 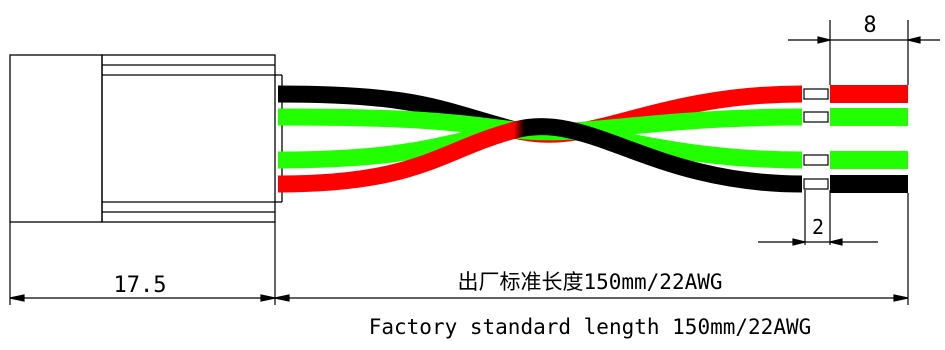 What do you see at coordinates (590, 327) in the screenshot?
I see `label-en: Factory standard length 150mm/22AWG` at bounding box center [590, 327].